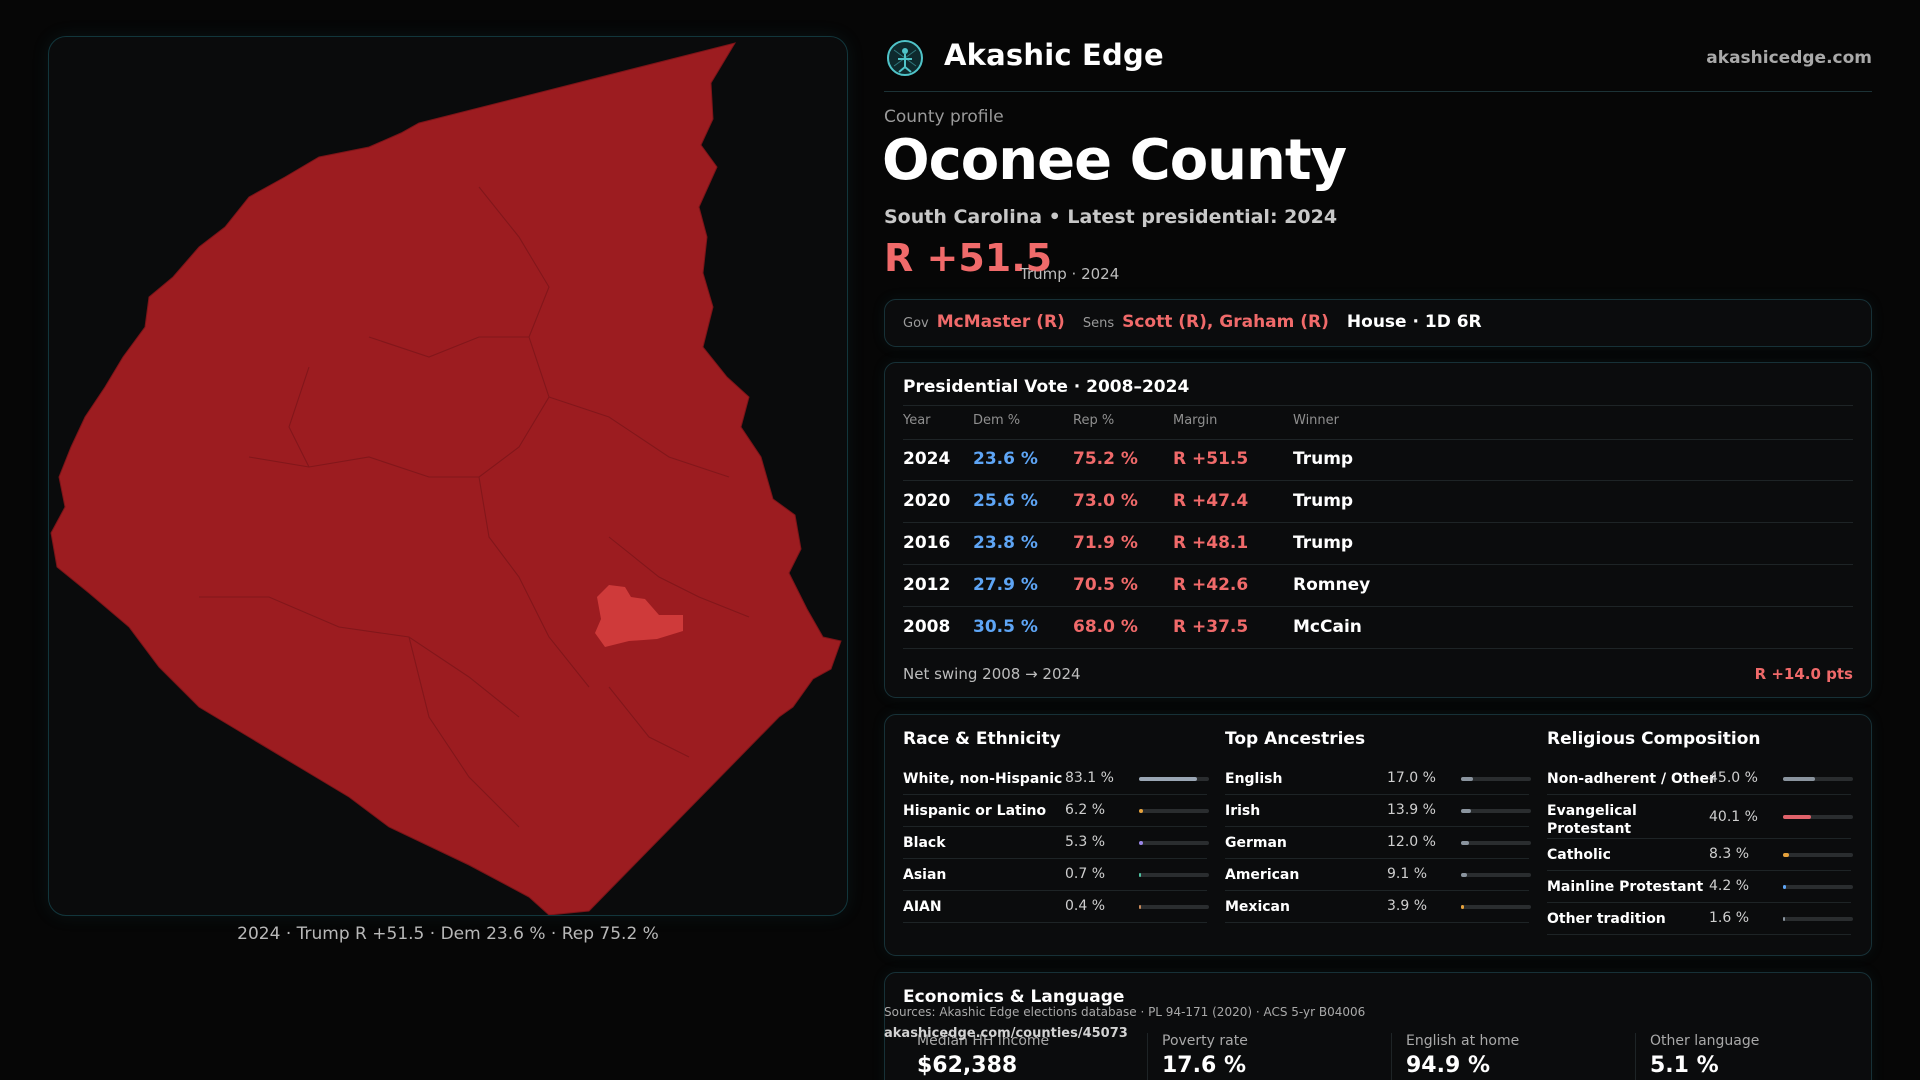 The height and width of the screenshot is (1080, 1920). I want to click on demographic-name: AIAN, so click(922, 907).